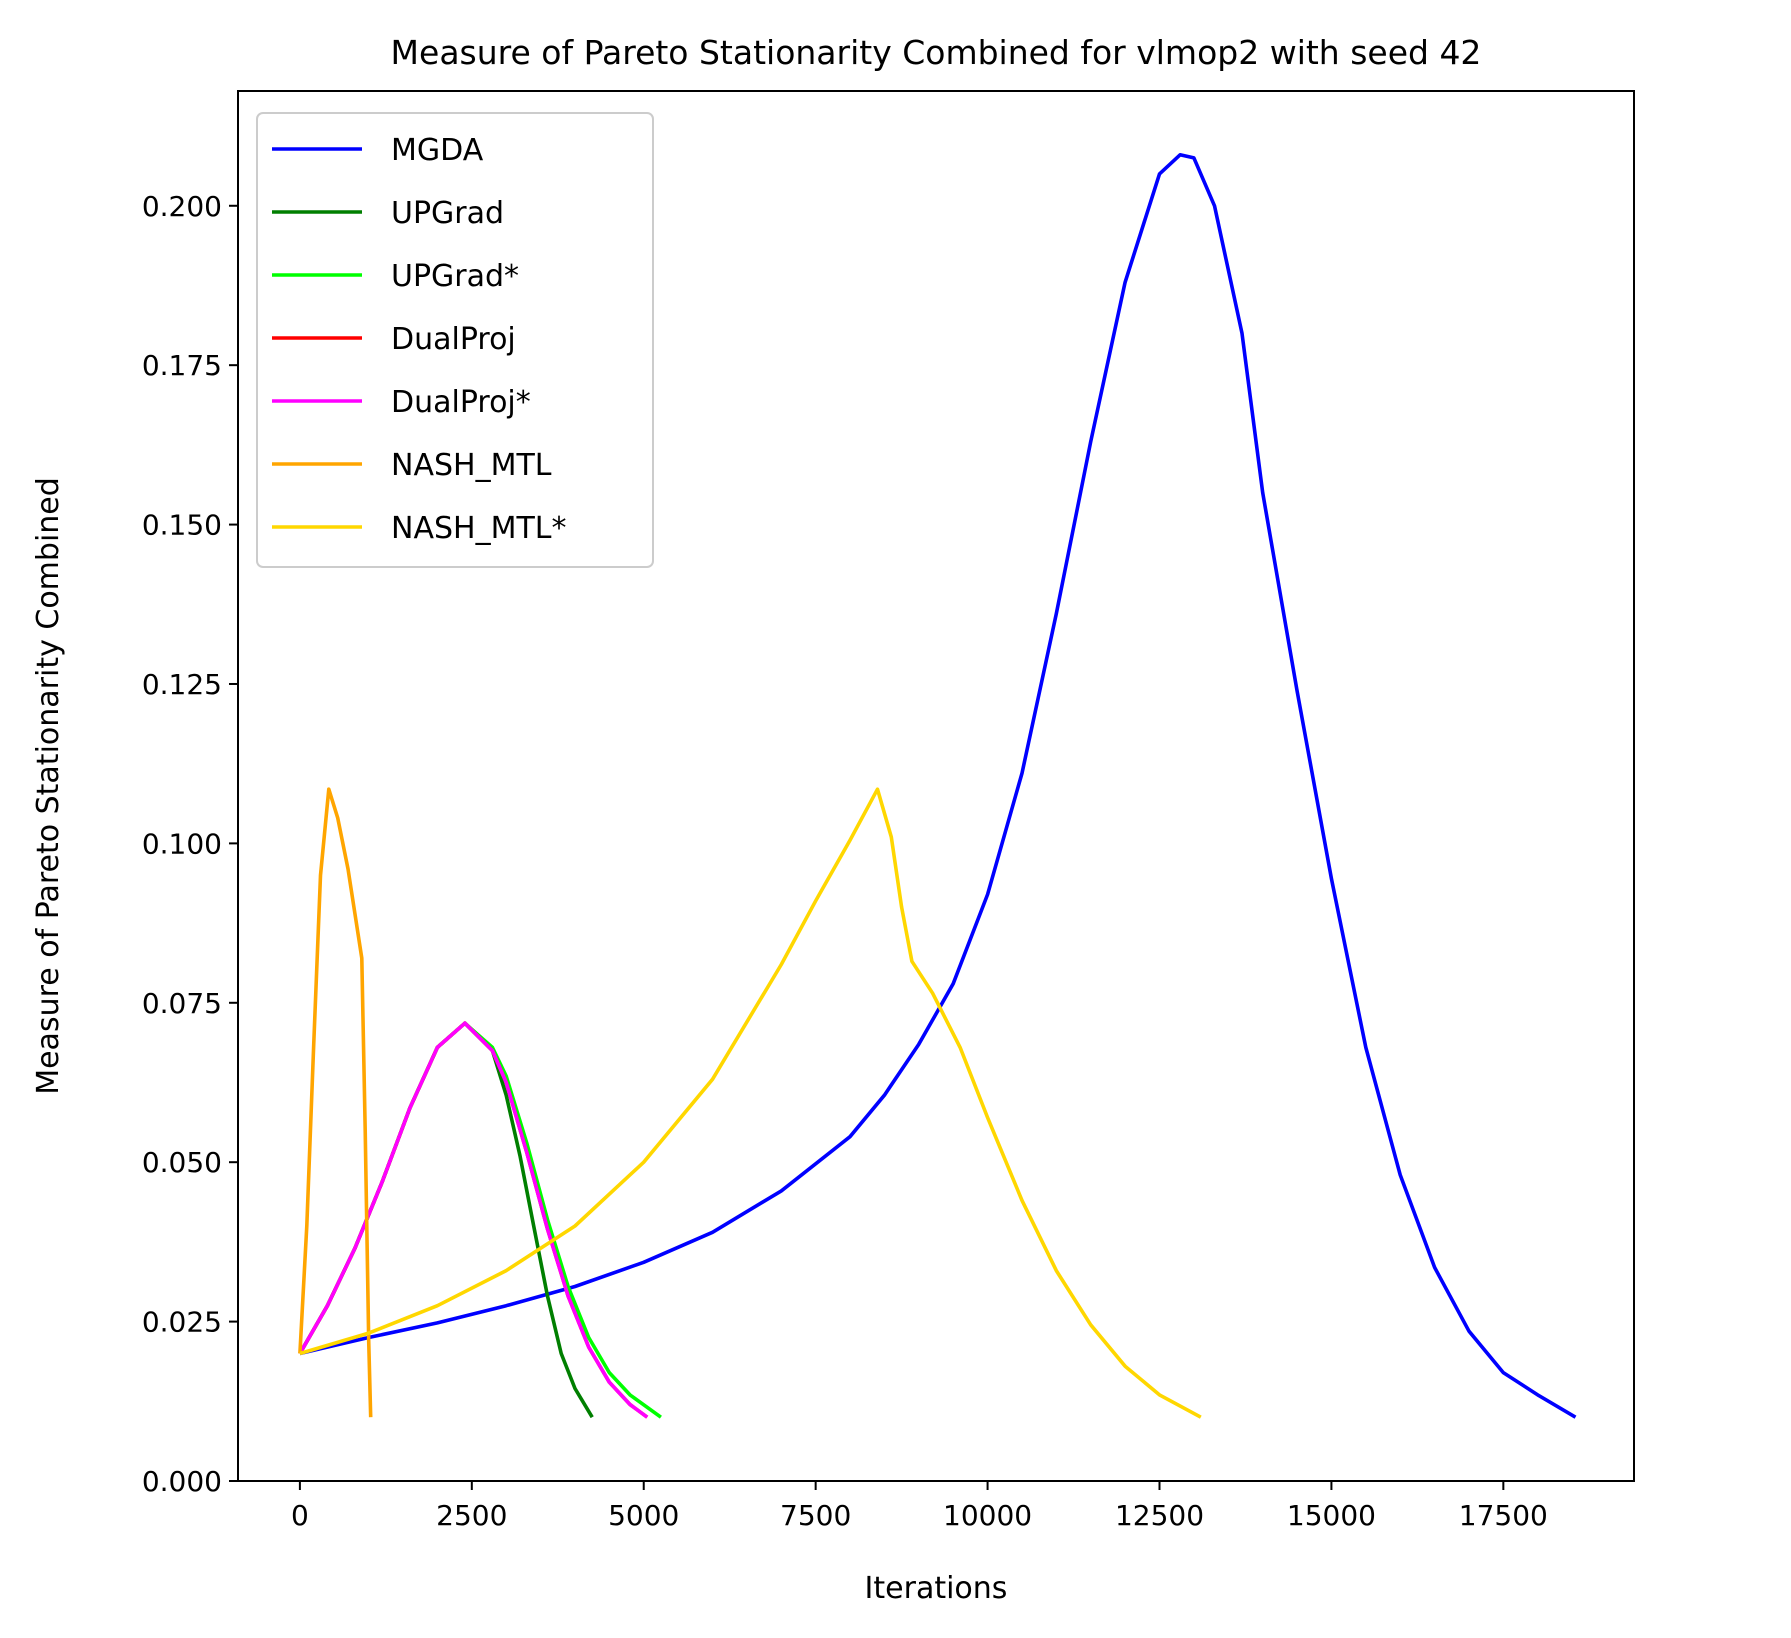 The height and width of the screenshot is (1638, 1791). I want to click on legend-label: UPGrad, so click(447, 213).